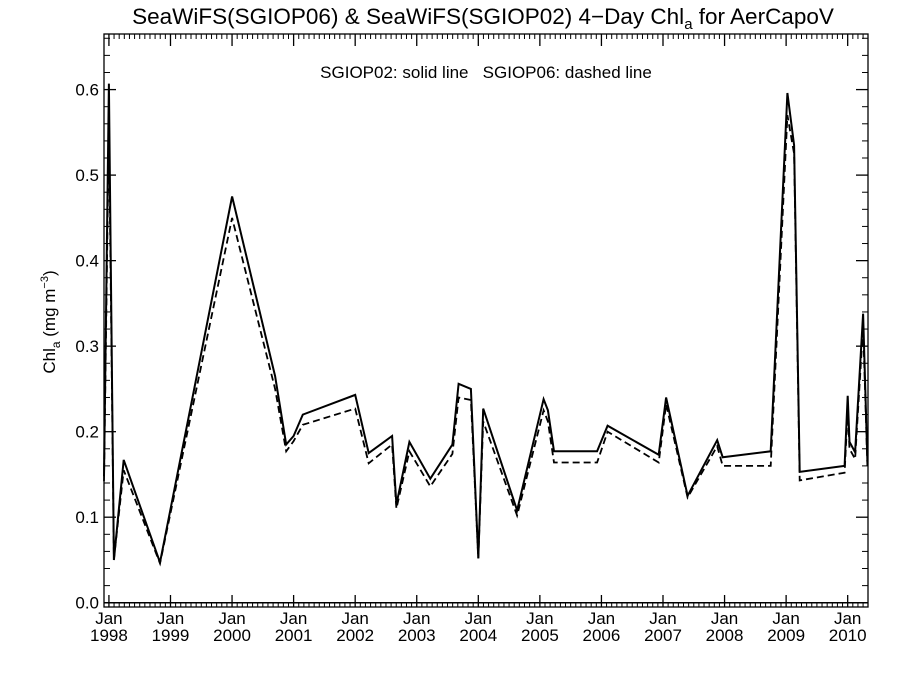 This screenshot has width=900, height=675. Describe the element at coordinates (417, 635) in the screenshot. I see `x-tick-year: 2003` at that location.